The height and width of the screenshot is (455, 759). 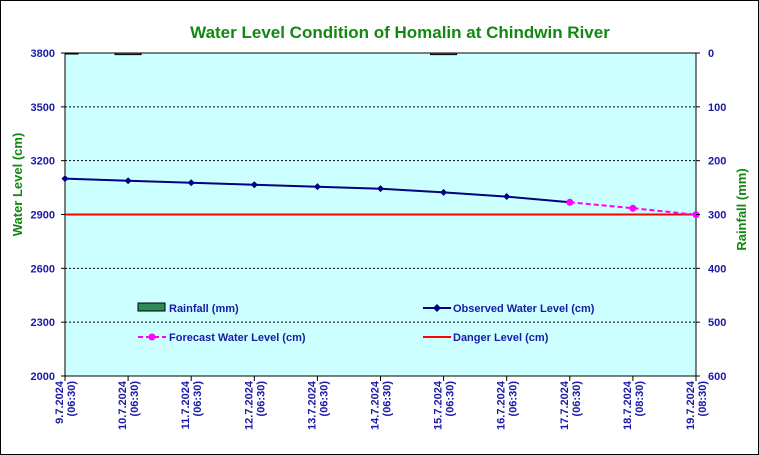 I want to click on legend-rainfall-swatch, so click(x=151, y=307).